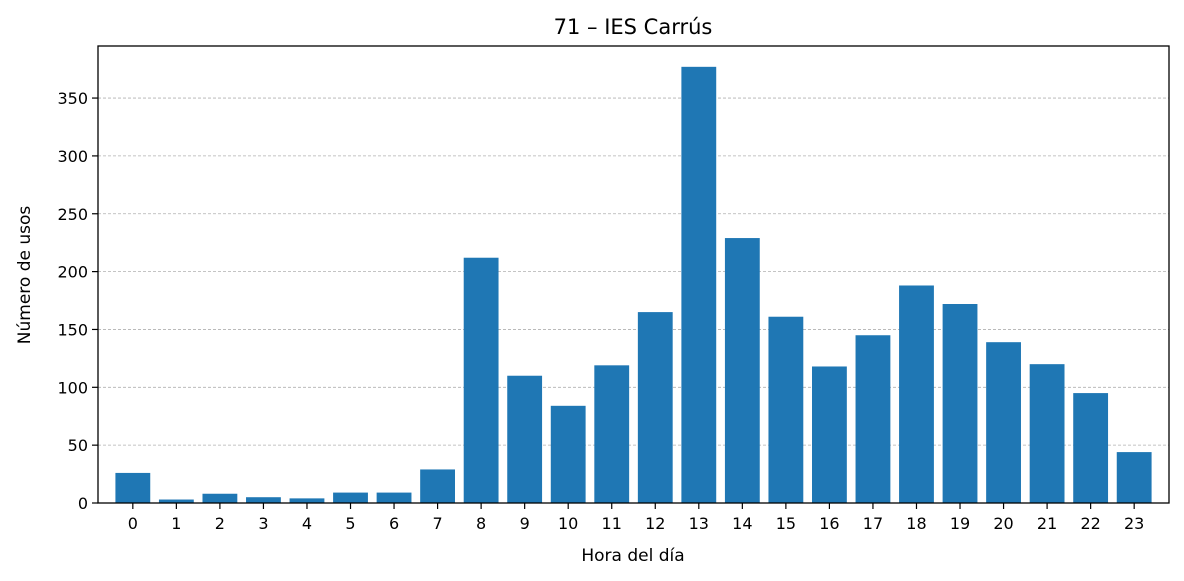 The width and height of the screenshot is (1184, 581). I want to click on x-tick-label: 19, so click(960, 523).